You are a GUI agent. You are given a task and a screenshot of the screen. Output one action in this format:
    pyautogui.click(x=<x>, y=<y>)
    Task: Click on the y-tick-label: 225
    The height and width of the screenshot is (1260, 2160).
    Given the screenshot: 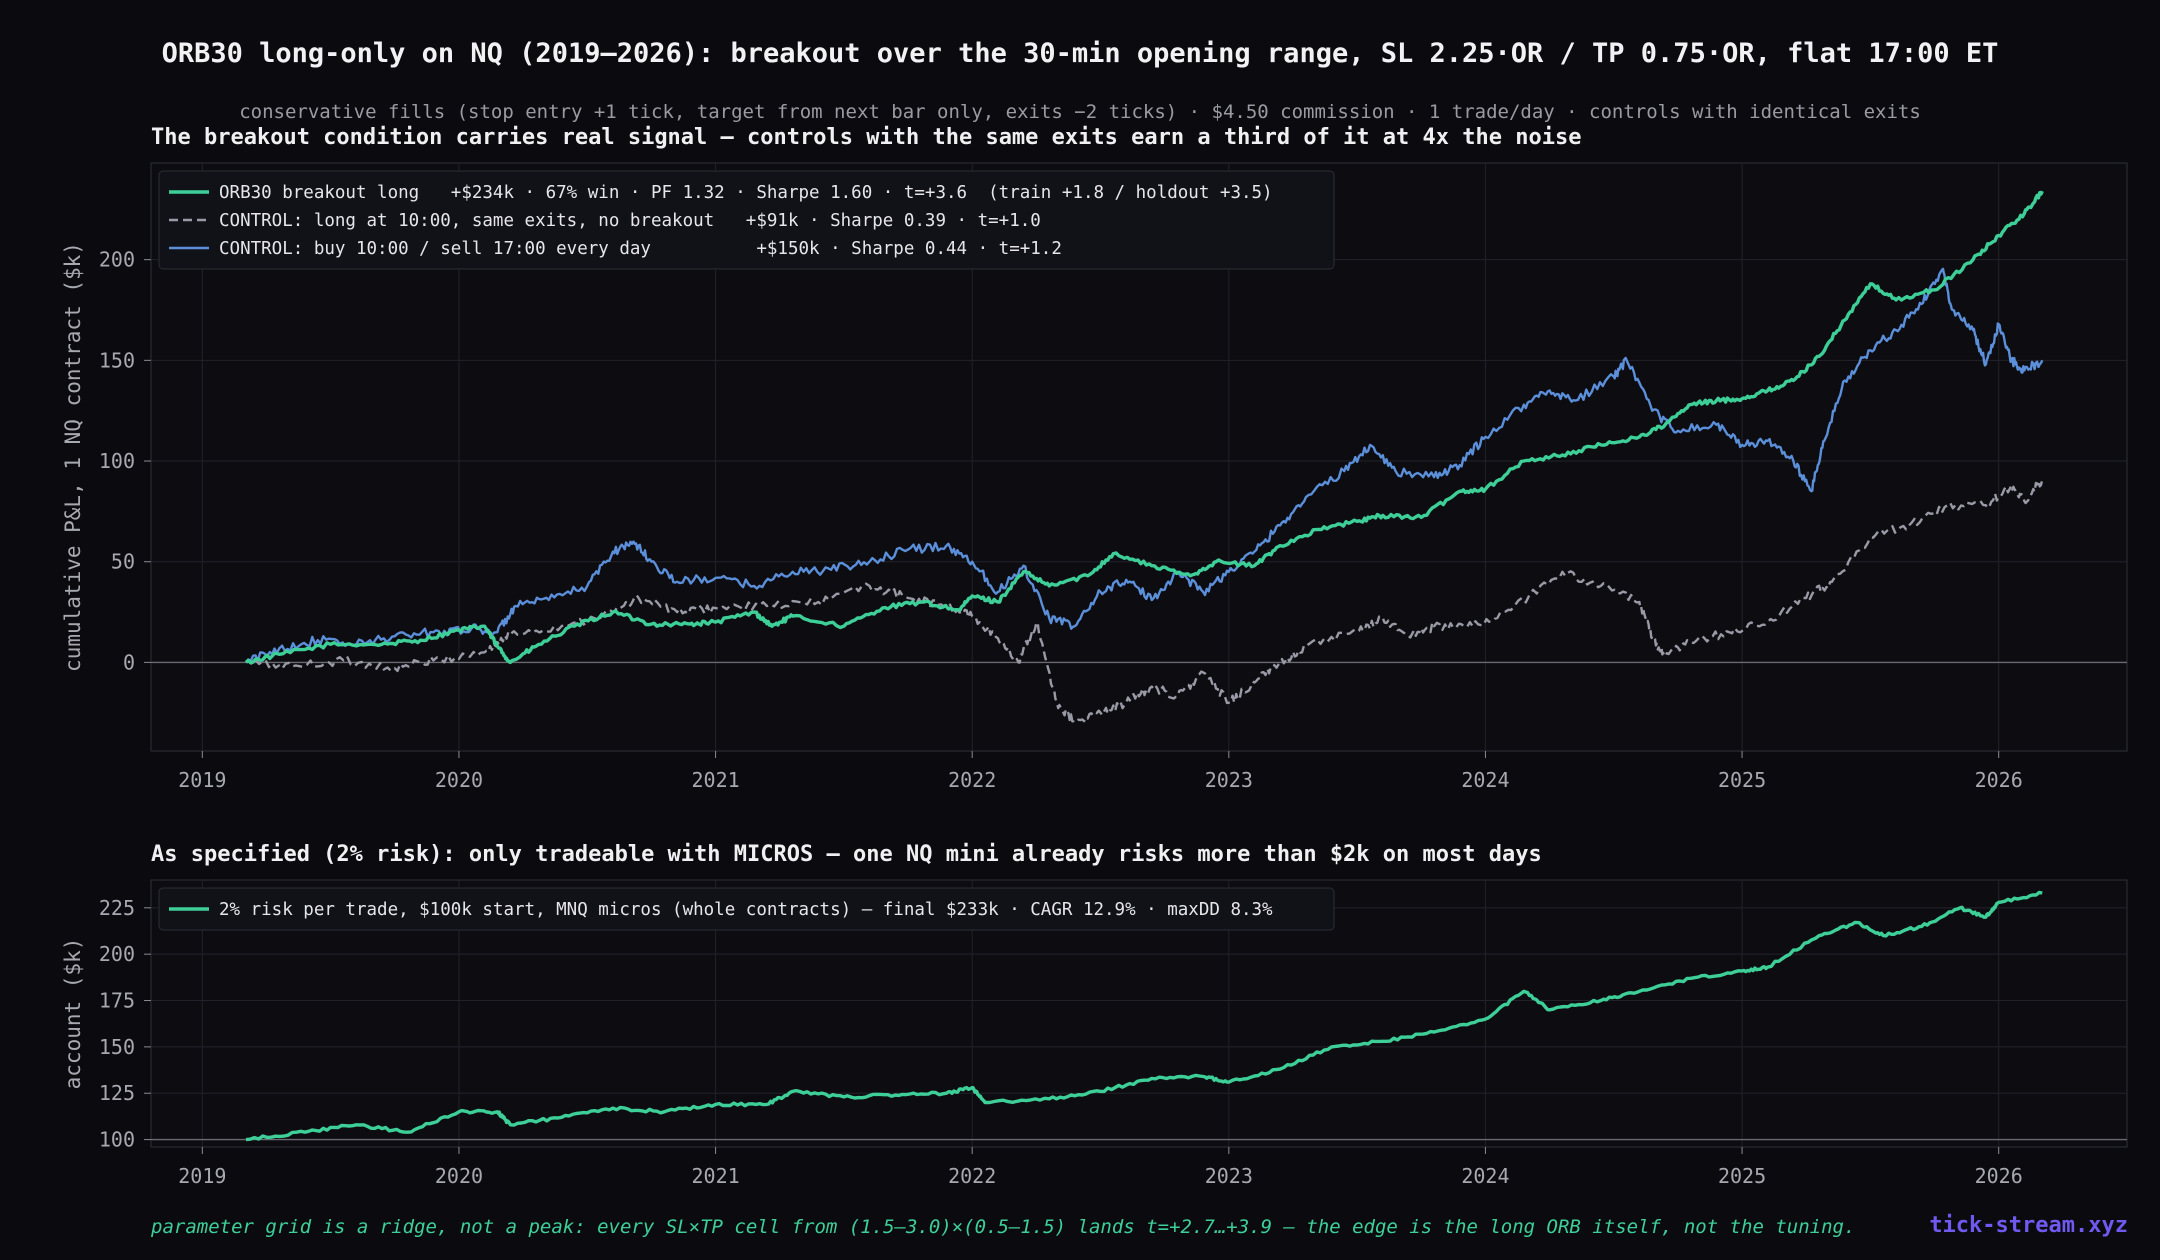 What is the action you would take?
    pyautogui.click(x=117, y=908)
    